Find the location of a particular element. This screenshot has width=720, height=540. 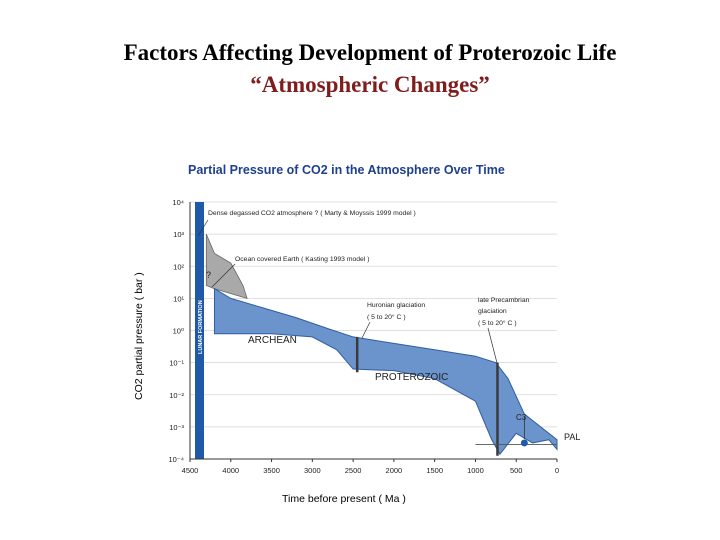

annotation-huronian-temp: ( 5 to 20° C ) is located at coordinates (386, 317).